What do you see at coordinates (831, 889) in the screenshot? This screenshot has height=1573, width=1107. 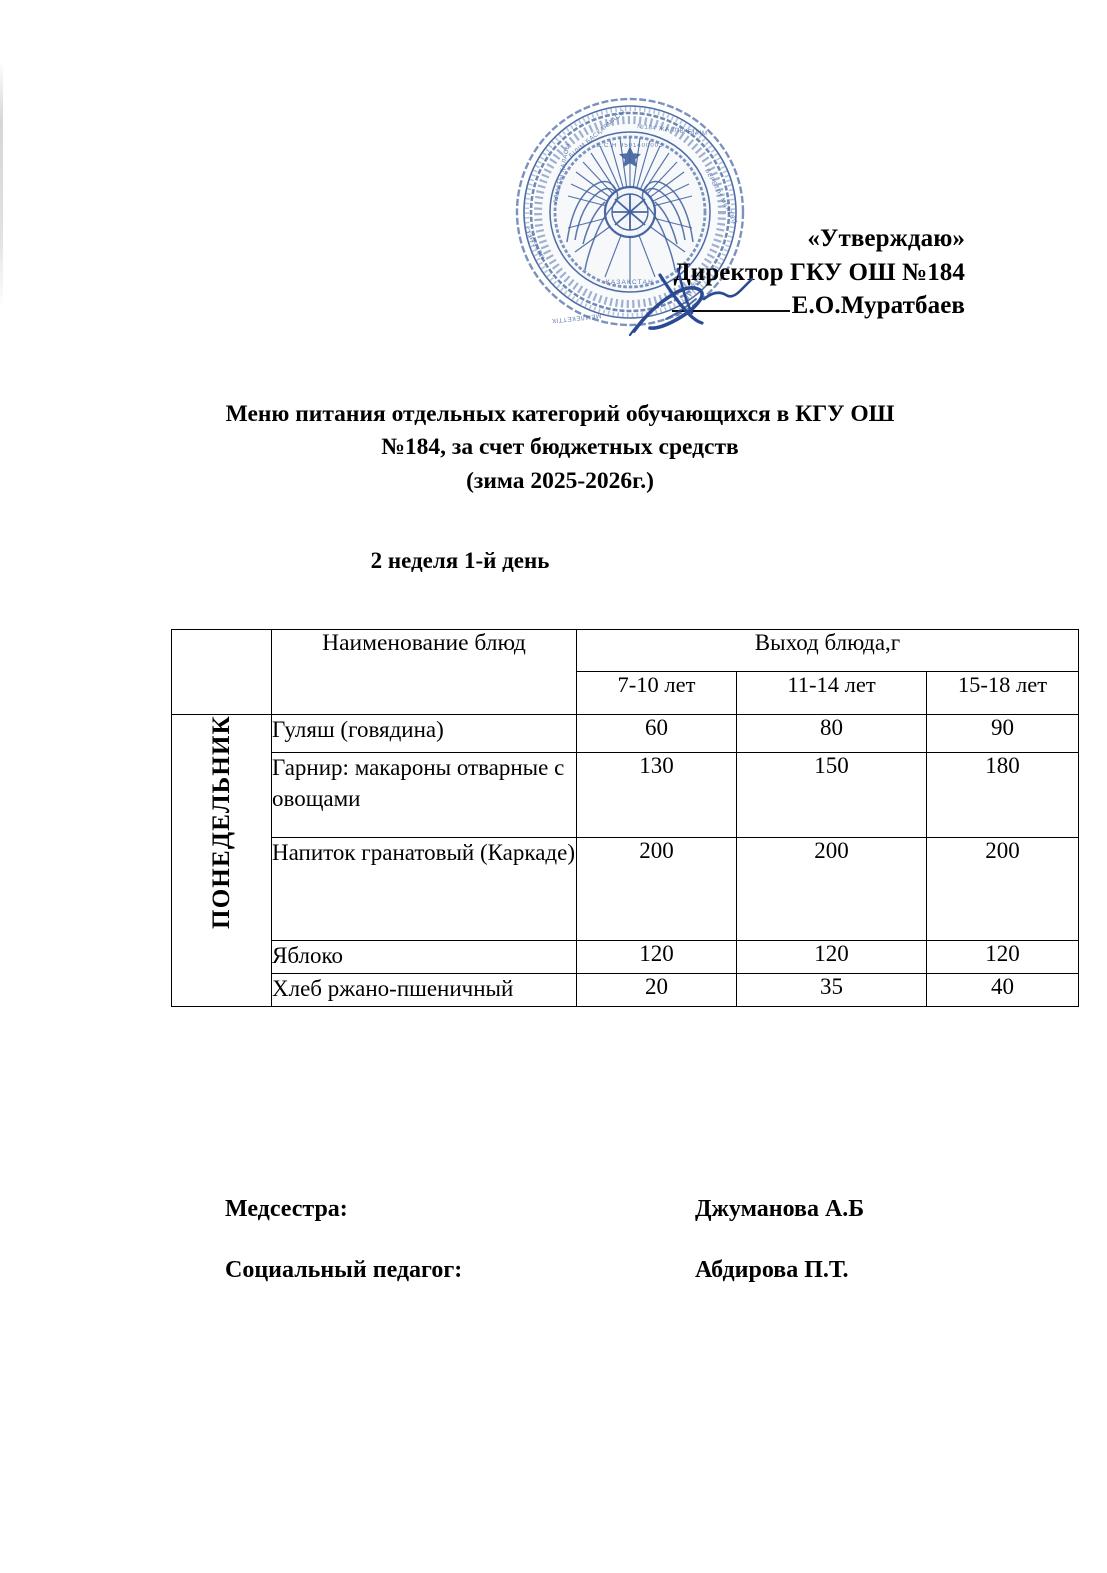 I see `portion-11-14-cell: 200` at bounding box center [831, 889].